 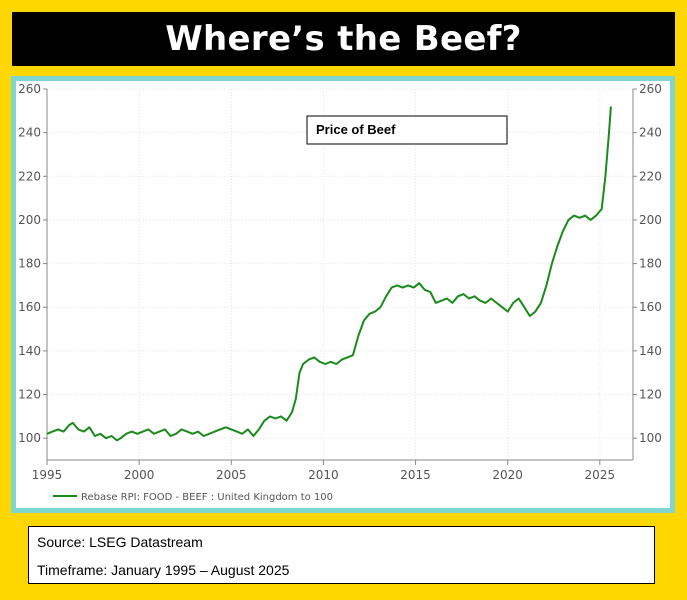 I want to click on y-tick-label: 180, so click(x=29, y=264).